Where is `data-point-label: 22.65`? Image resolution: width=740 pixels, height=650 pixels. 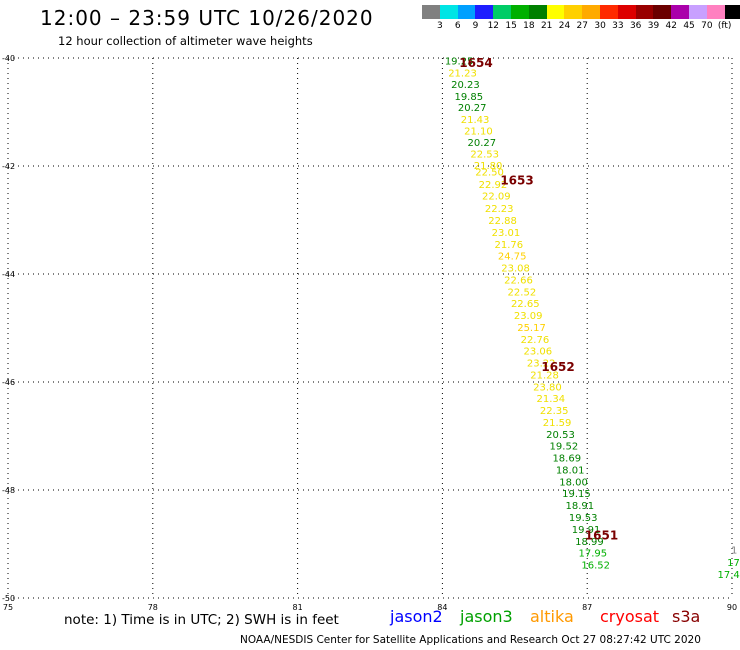
data-point-label: 22.65 is located at coordinates (525, 304).